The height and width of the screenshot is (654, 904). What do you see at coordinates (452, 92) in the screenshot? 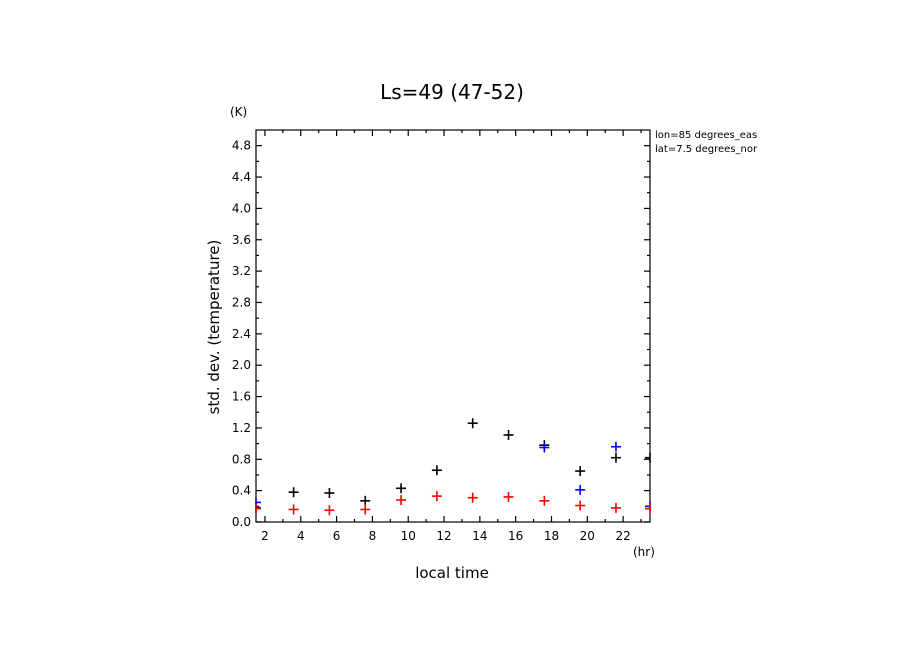
I see `chart-title: Ls=49 (47-52)` at bounding box center [452, 92].